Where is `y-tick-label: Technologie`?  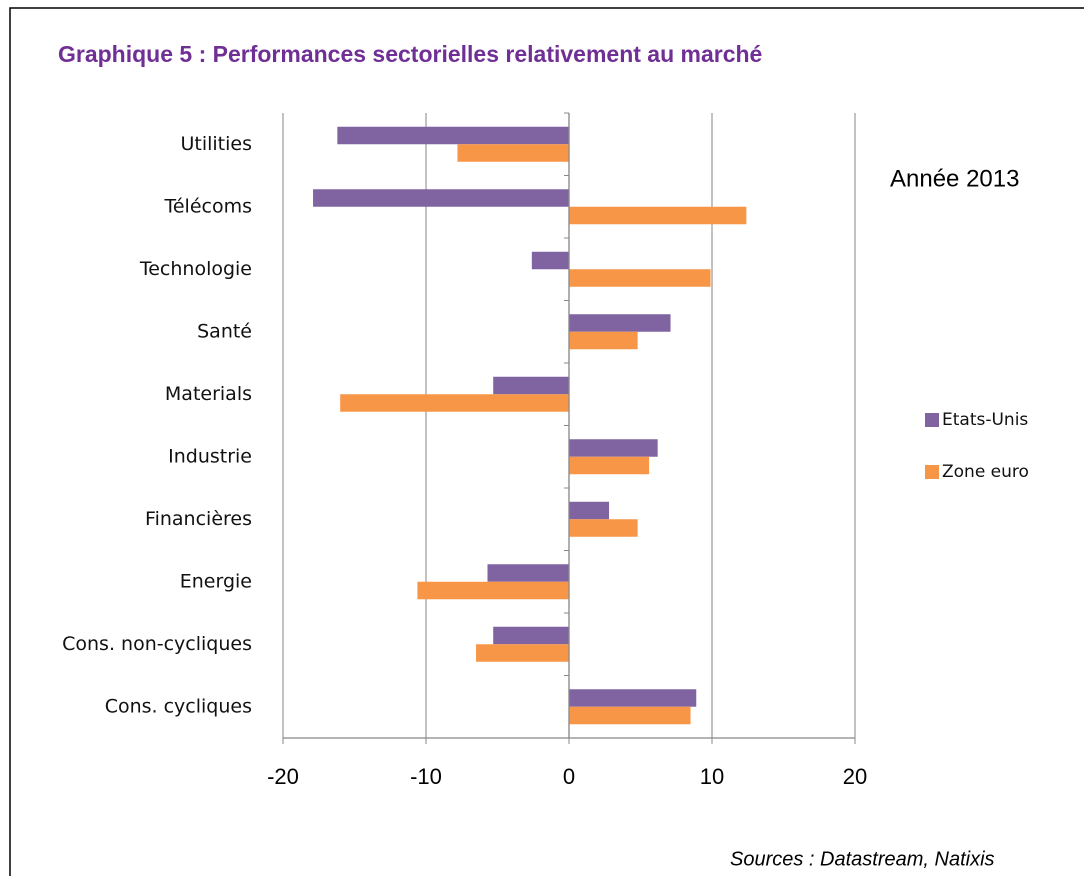
y-tick-label: Technologie is located at coordinates (195, 269).